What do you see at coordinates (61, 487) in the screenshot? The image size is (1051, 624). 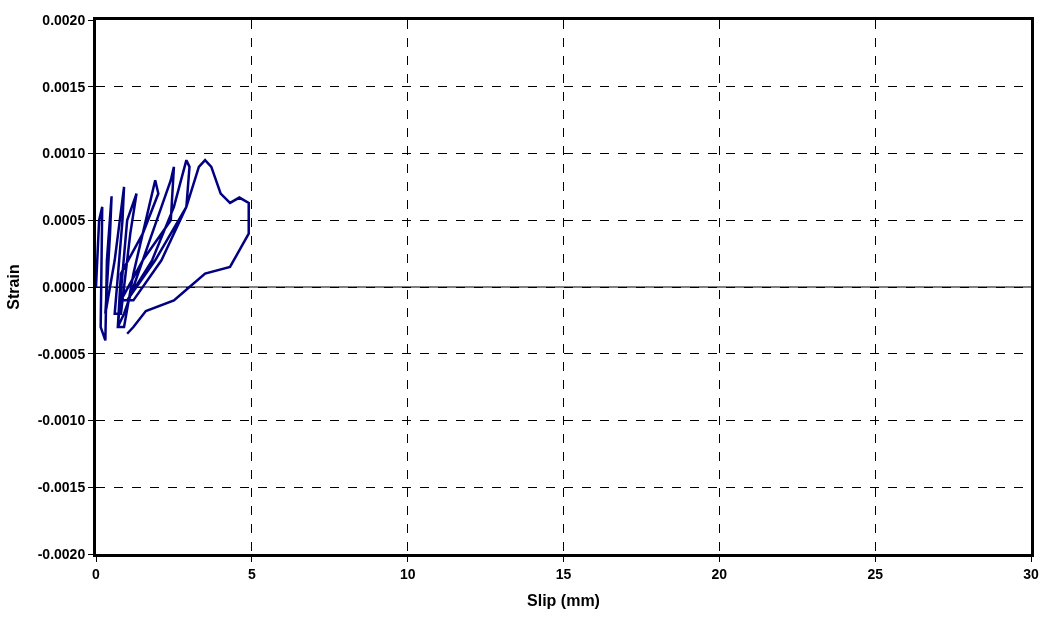 I see `y-tick-label: -0.0015` at bounding box center [61, 487].